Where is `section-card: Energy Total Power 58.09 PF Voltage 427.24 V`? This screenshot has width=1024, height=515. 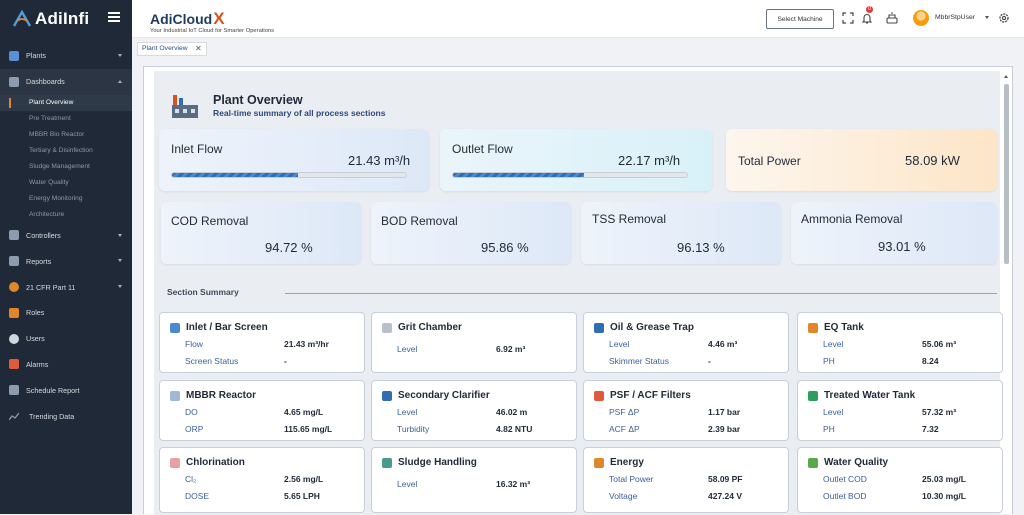
section-card: Energy Total Power 58.09 PF Voltage 427.24 V is located at coordinates (686, 480).